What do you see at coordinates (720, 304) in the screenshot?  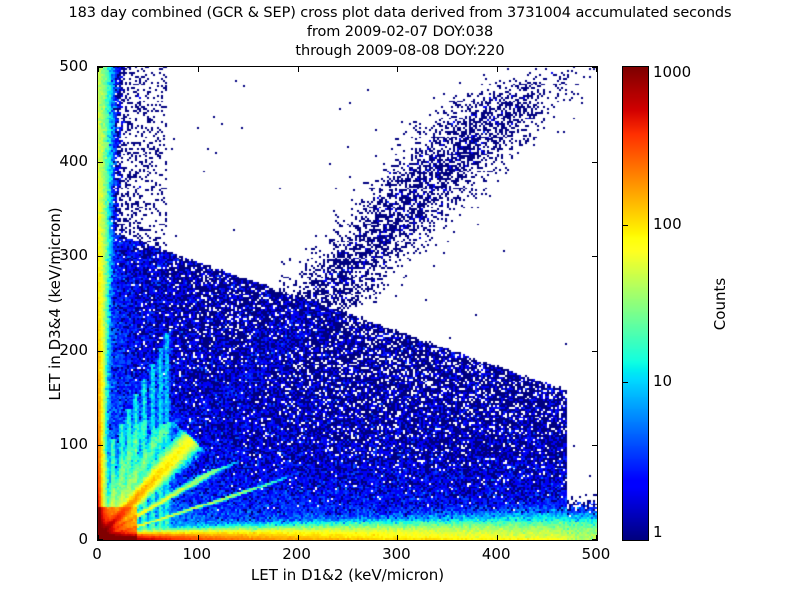 I see `colorbar-label: Counts` at bounding box center [720, 304].